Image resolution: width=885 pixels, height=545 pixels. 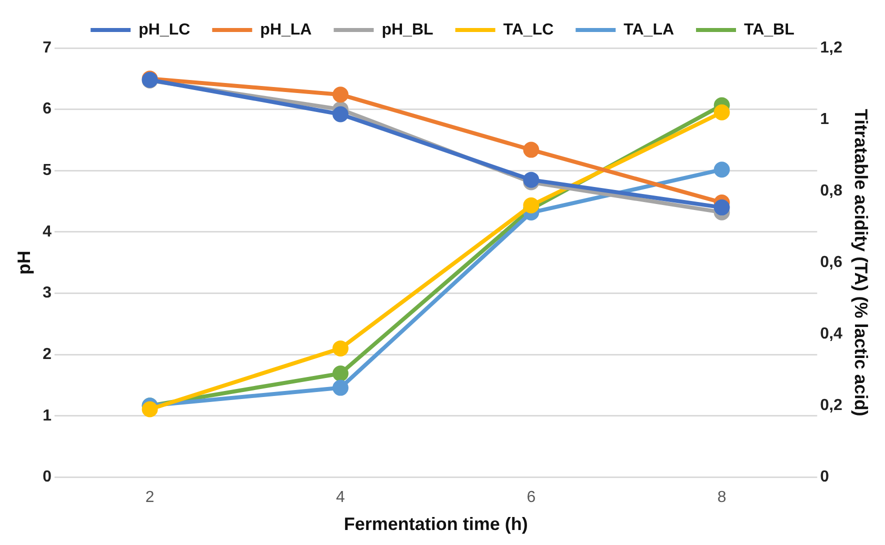 I want to click on y2-tick-label: 0,2, so click(x=831, y=405).